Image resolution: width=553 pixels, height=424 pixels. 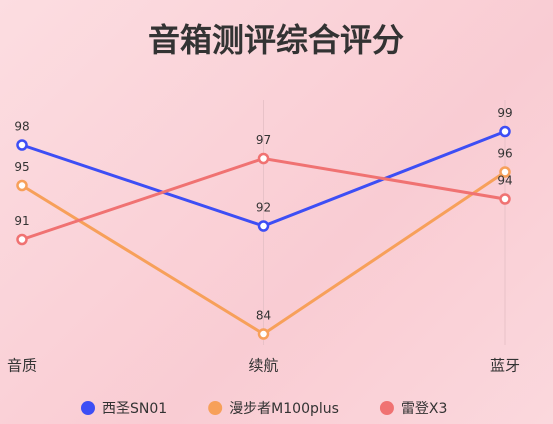 What do you see at coordinates (21, 167) in the screenshot?
I see `data-label: 95` at bounding box center [21, 167].